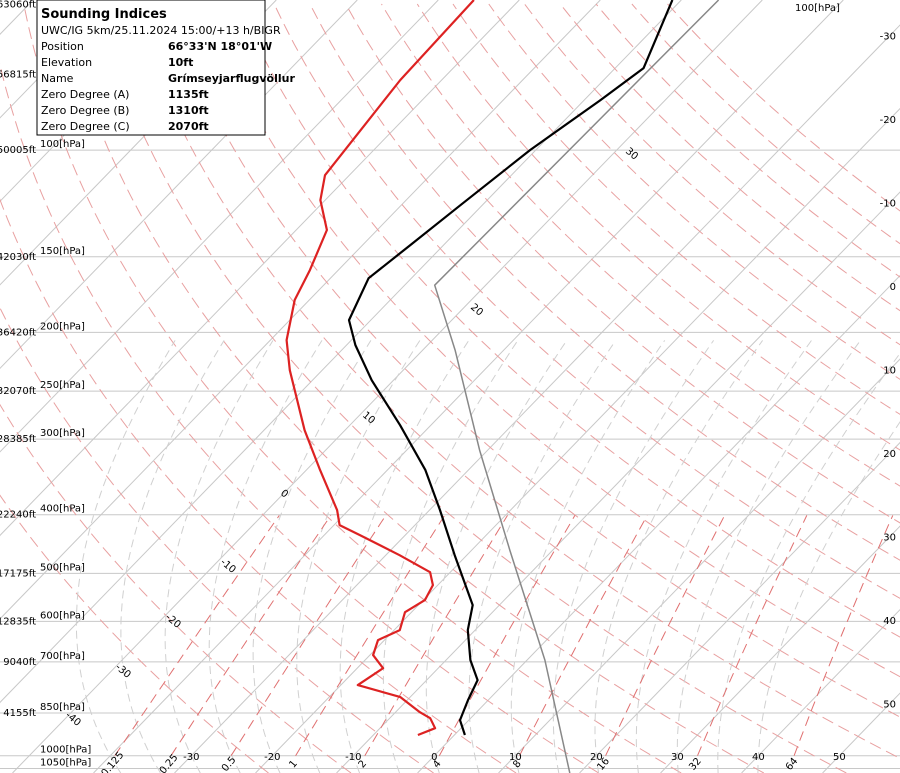 The height and width of the screenshot is (773, 900). I want to click on mixing-ratio-label: 4, so click(437, 764).